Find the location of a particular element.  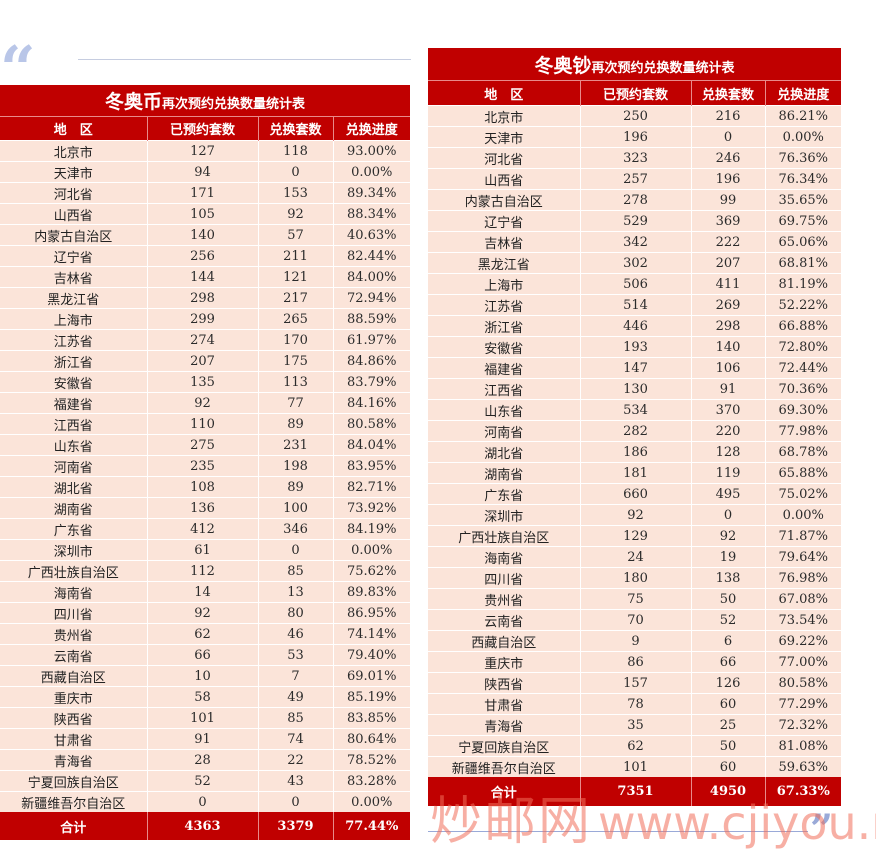

cell-exchanged: 43 is located at coordinates (295, 781).